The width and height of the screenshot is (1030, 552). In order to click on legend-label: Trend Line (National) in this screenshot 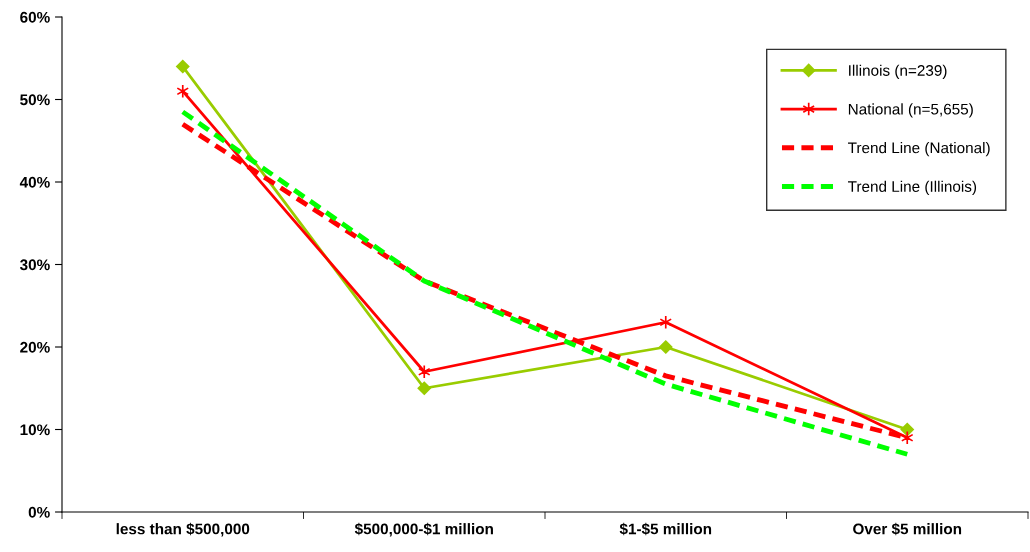, I will do `click(919, 149)`.